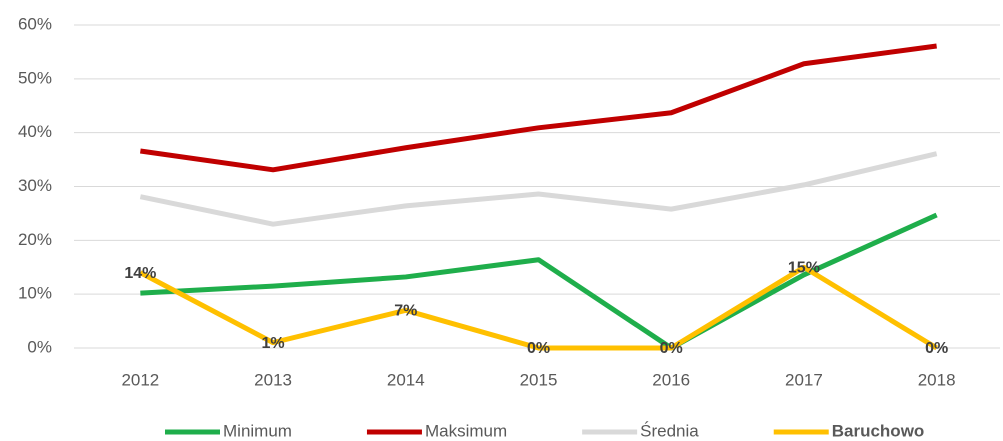  I want to click on series-line, so click(538, 189).